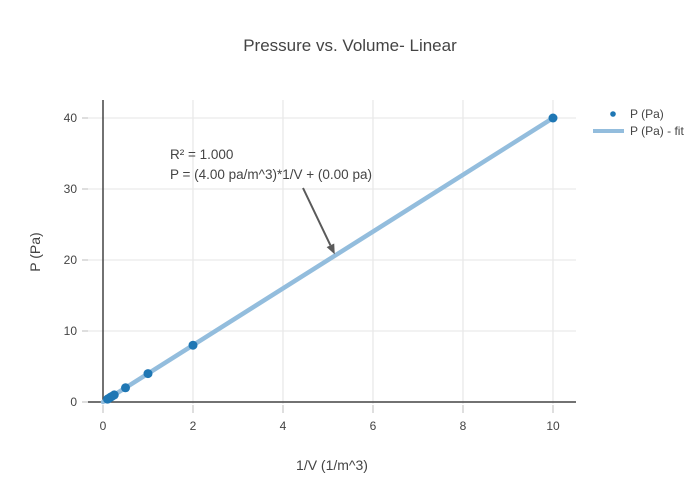 This screenshot has height=500, width=700. Describe the element at coordinates (283, 426) in the screenshot. I see `tick-label-x: 4` at that location.